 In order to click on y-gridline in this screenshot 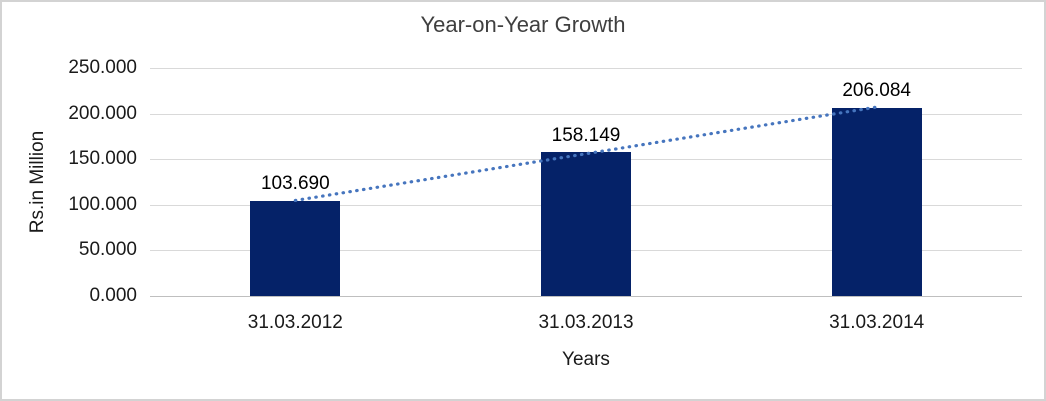, I will do `click(586, 68)`.